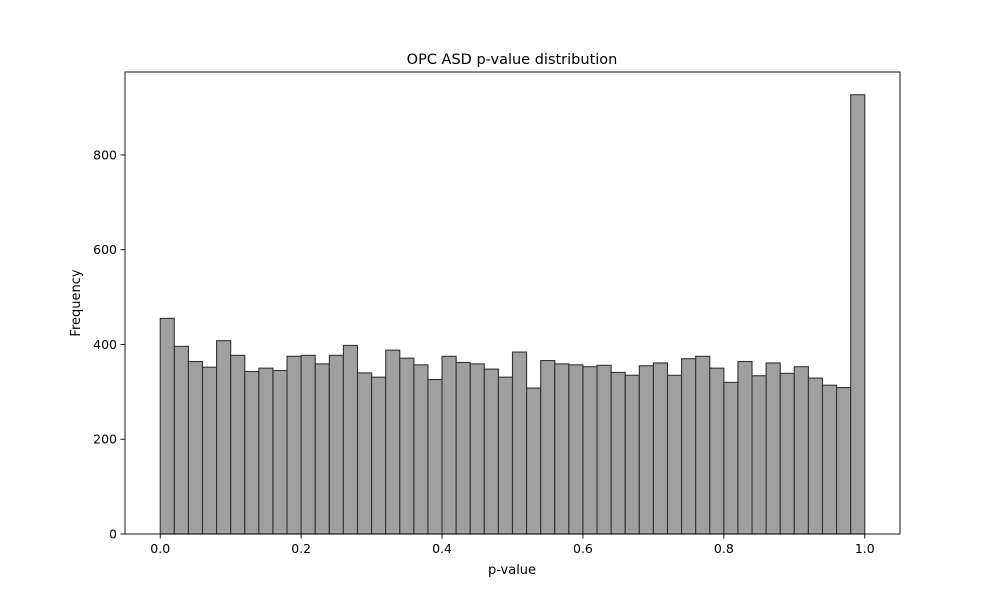 This screenshot has width=1000, height=605. What do you see at coordinates (105, 154) in the screenshot?
I see `y-tick-label: 800` at bounding box center [105, 154].